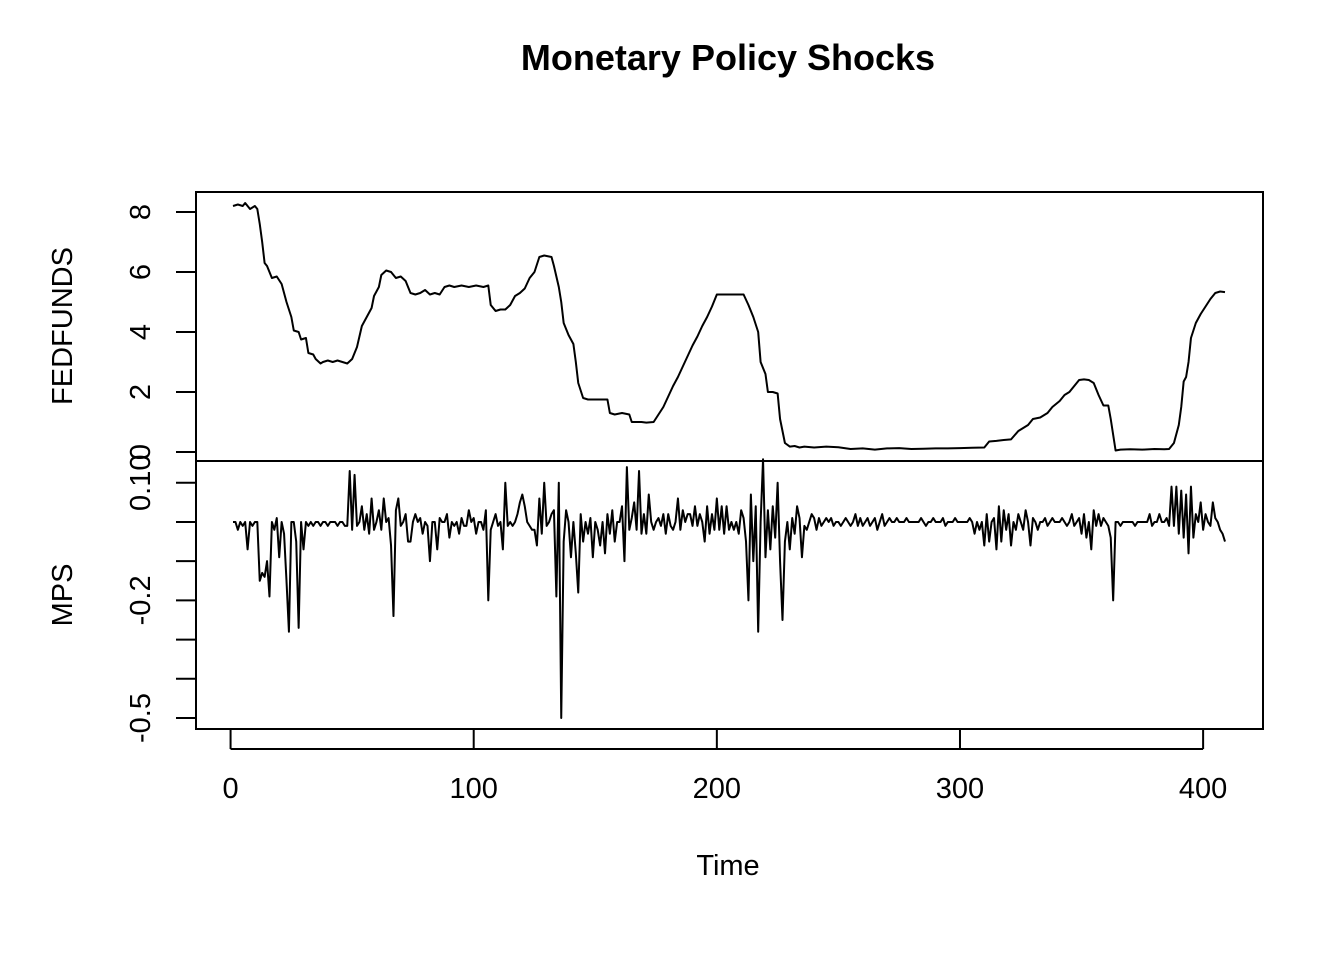  What do you see at coordinates (141, 332) in the screenshot?
I see `y-tick-label: 4` at bounding box center [141, 332].